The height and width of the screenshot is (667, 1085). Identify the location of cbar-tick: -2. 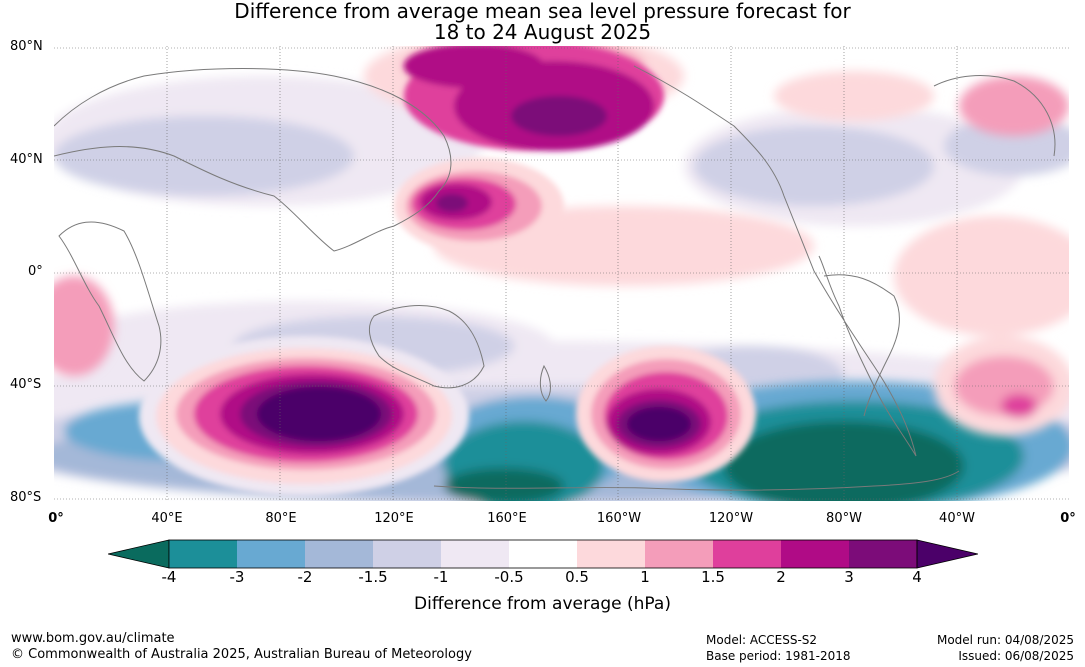
(305, 577).